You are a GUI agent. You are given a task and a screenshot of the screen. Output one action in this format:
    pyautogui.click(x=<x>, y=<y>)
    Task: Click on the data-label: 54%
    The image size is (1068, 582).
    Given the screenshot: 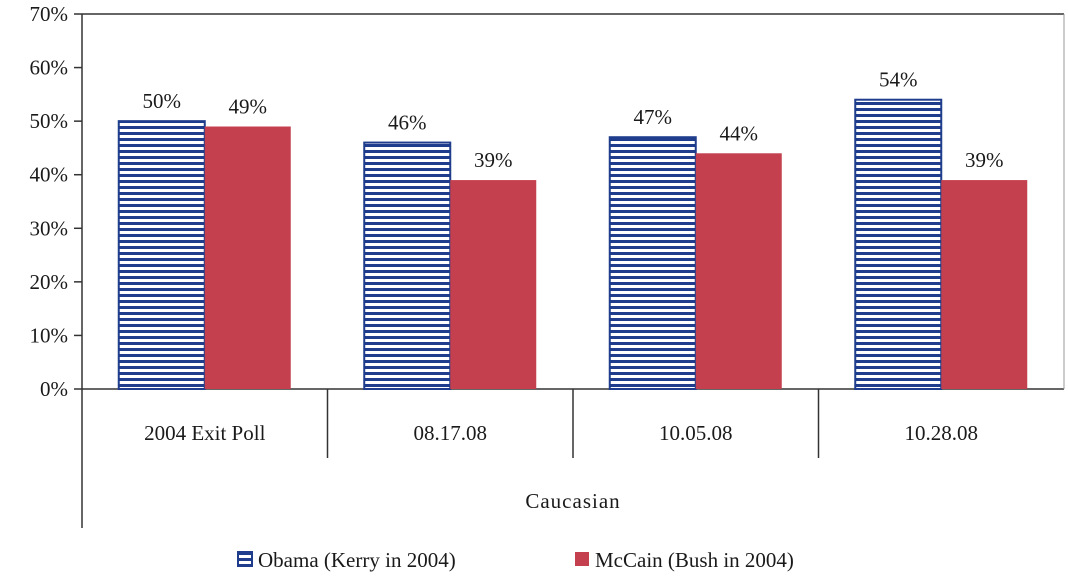 What is the action you would take?
    pyautogui.click(x=898, y=80)
    